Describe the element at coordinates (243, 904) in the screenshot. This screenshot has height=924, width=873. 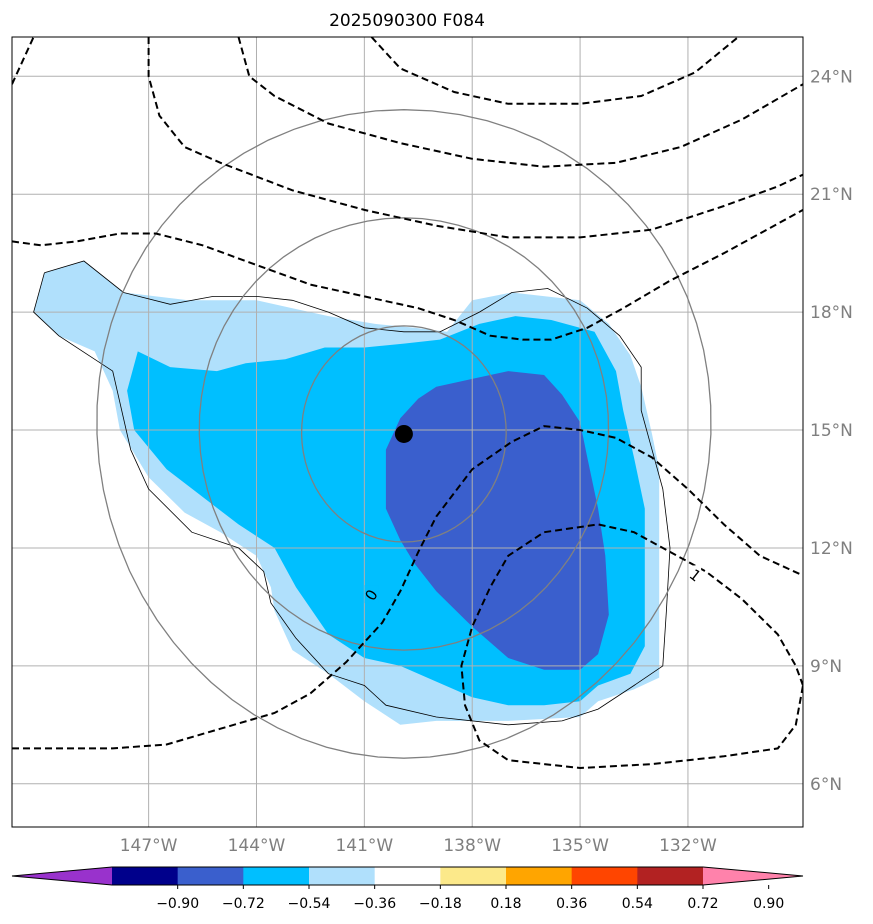
I see `colorbar-tick-label: −0.72` at that location.